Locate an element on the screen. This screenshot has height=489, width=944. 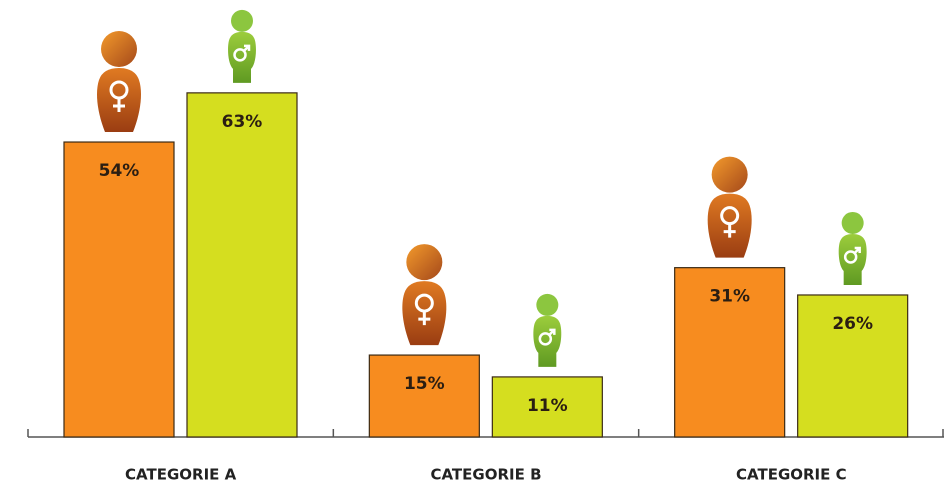
x-tick-label: CATEGORIE B is located at coordinates (485, 475).